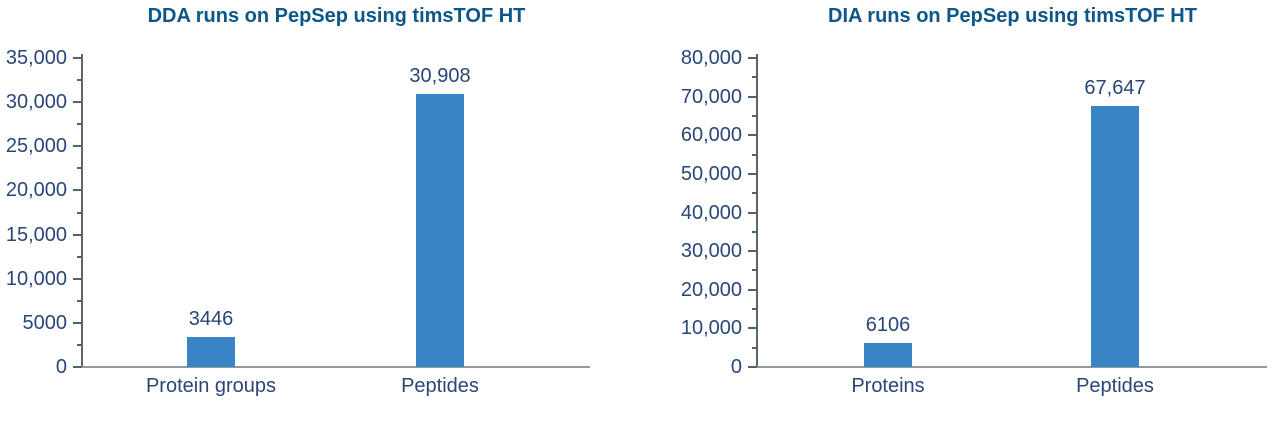 This screenshot has width=1280, height=448. What do you see at coordinates (211, 386) in the screenshot?
I see `x-category-label: Protein groups` at bounding box center [211, 386].